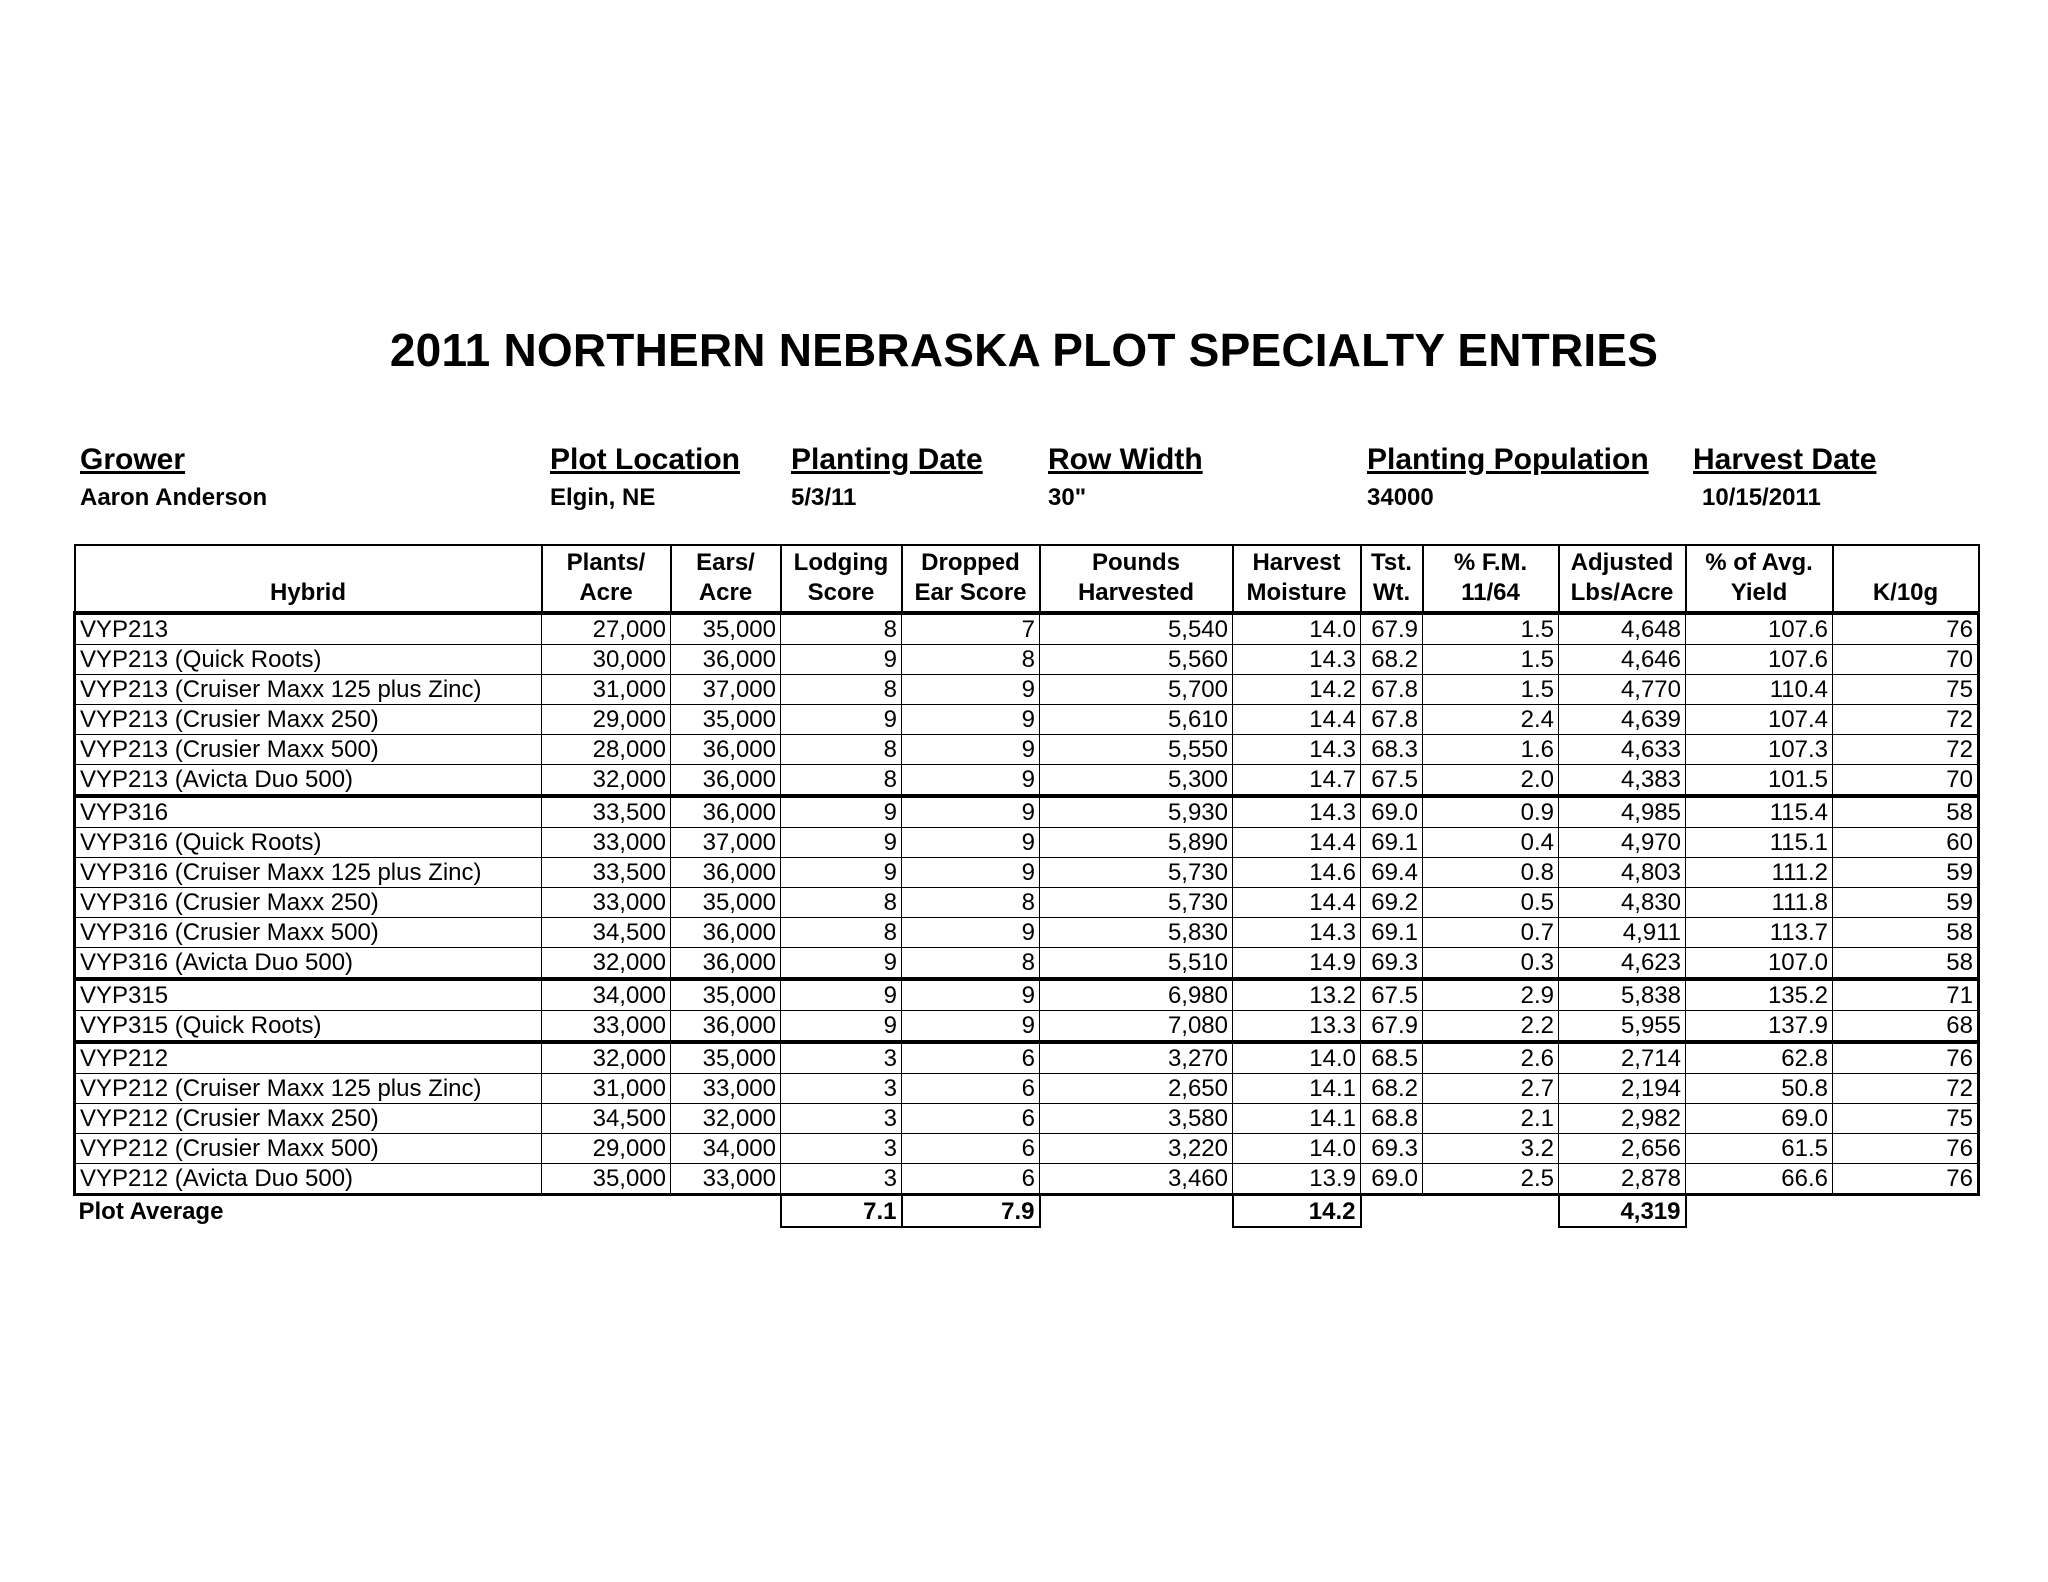  I want to click on column-header: Hybrid, so click(308, 579).